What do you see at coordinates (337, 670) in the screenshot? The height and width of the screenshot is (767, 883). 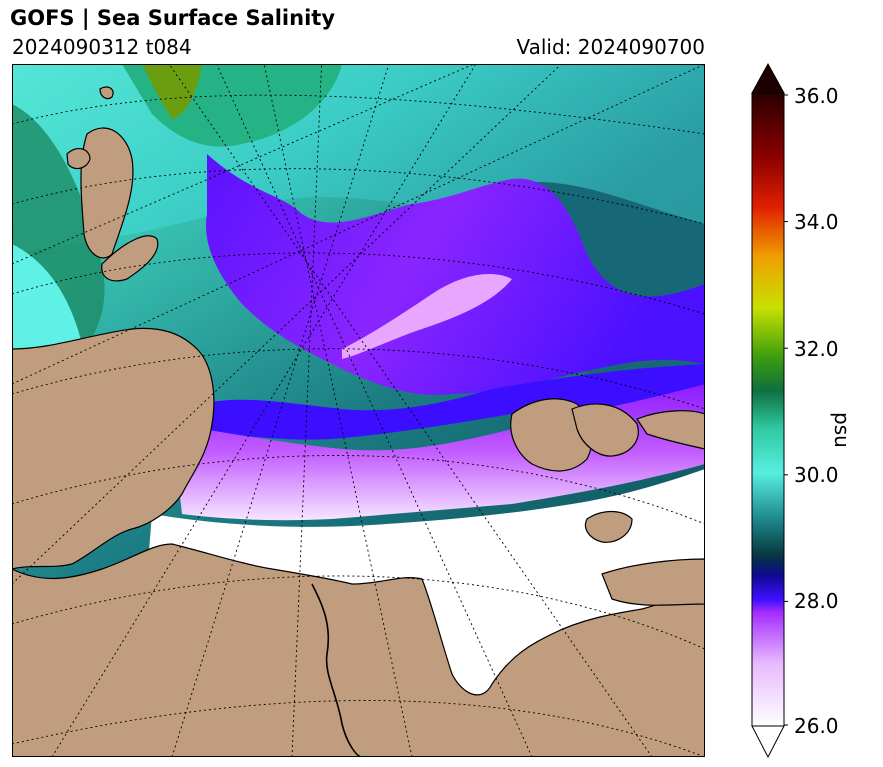 I see `river-line` at bounding box center [337, 670].